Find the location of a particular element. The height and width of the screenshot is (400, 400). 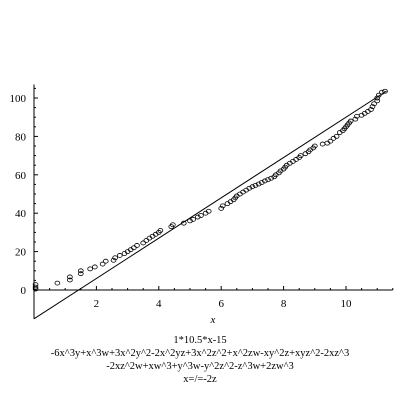

y-tick-label: 60 is located at coordinates (21, 176).